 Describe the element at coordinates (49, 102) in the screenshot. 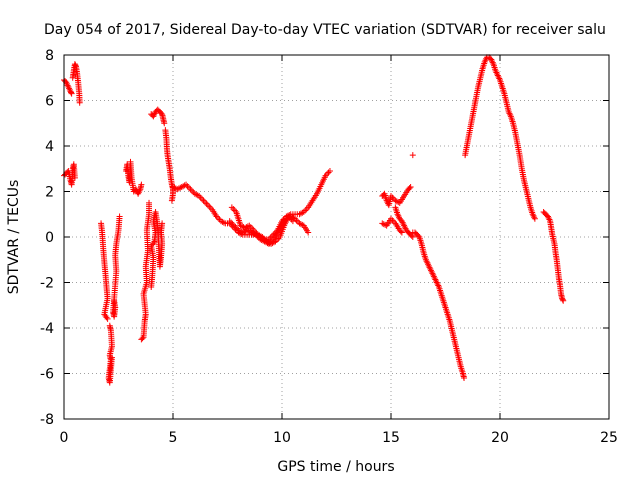

I see `y-tick-label: 6` at that location.